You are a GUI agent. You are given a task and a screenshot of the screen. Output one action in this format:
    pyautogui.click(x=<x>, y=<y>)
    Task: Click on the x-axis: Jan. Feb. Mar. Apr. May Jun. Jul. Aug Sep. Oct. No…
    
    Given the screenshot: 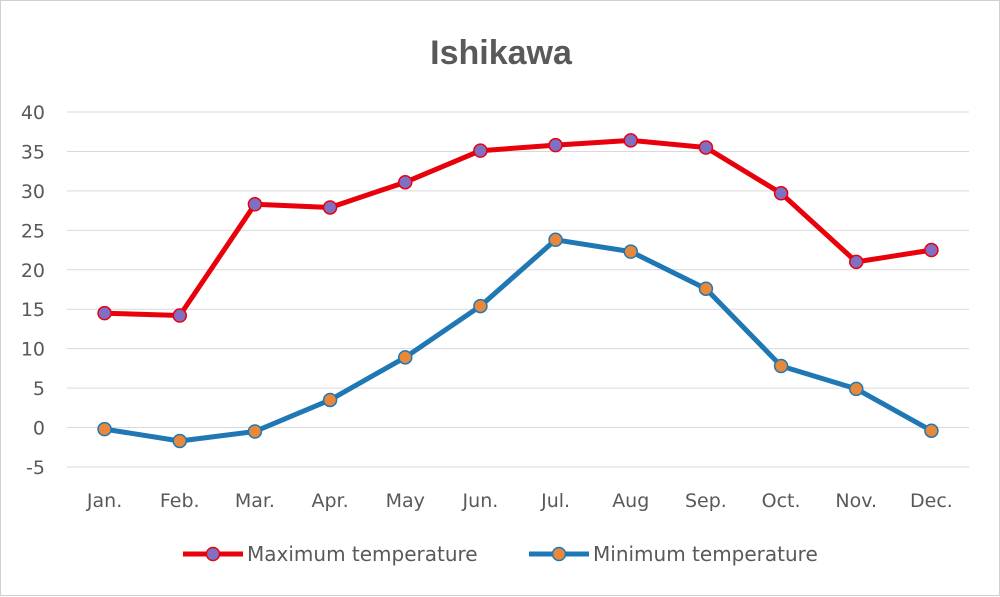 What is the action you would take?
    pyautogui.click(x=519, y=501)
    